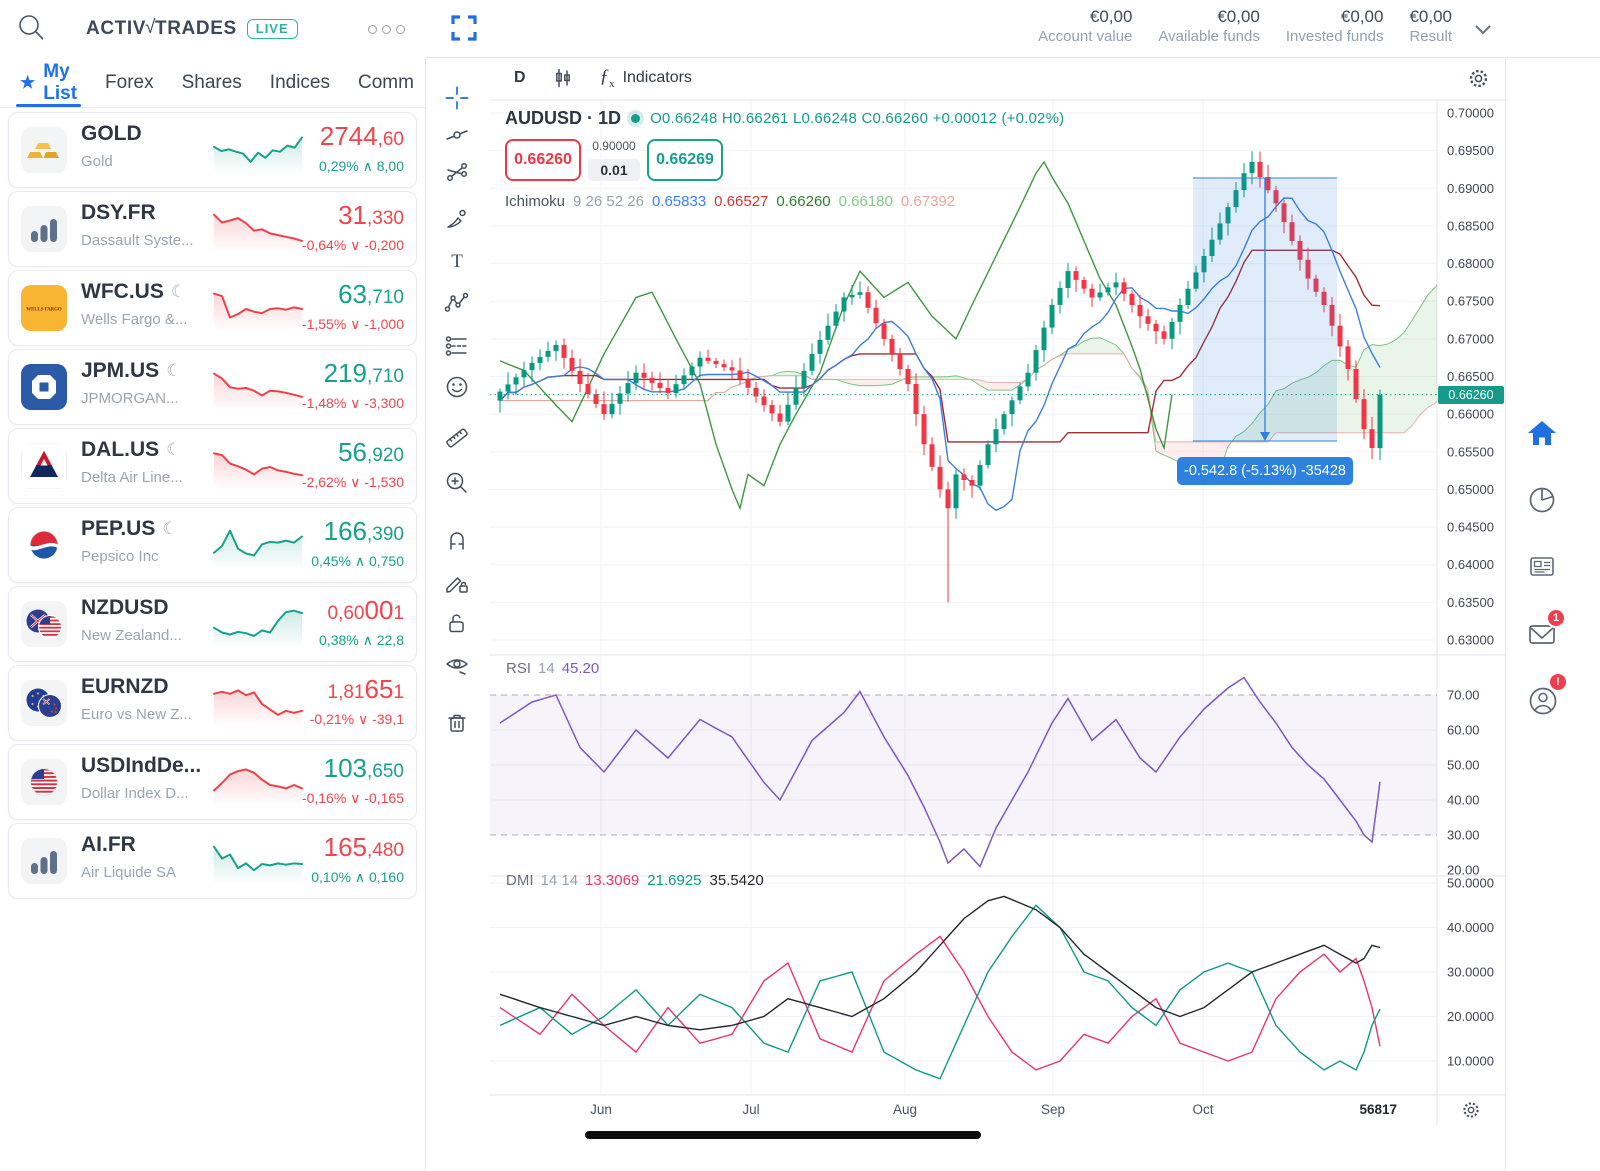 This screenshot has height=1171, width=1600. What do you see at coordinates (1470, 188) in the screenshot?
I see `svg-text: 0.69000` at bounding box center [1470, 188].